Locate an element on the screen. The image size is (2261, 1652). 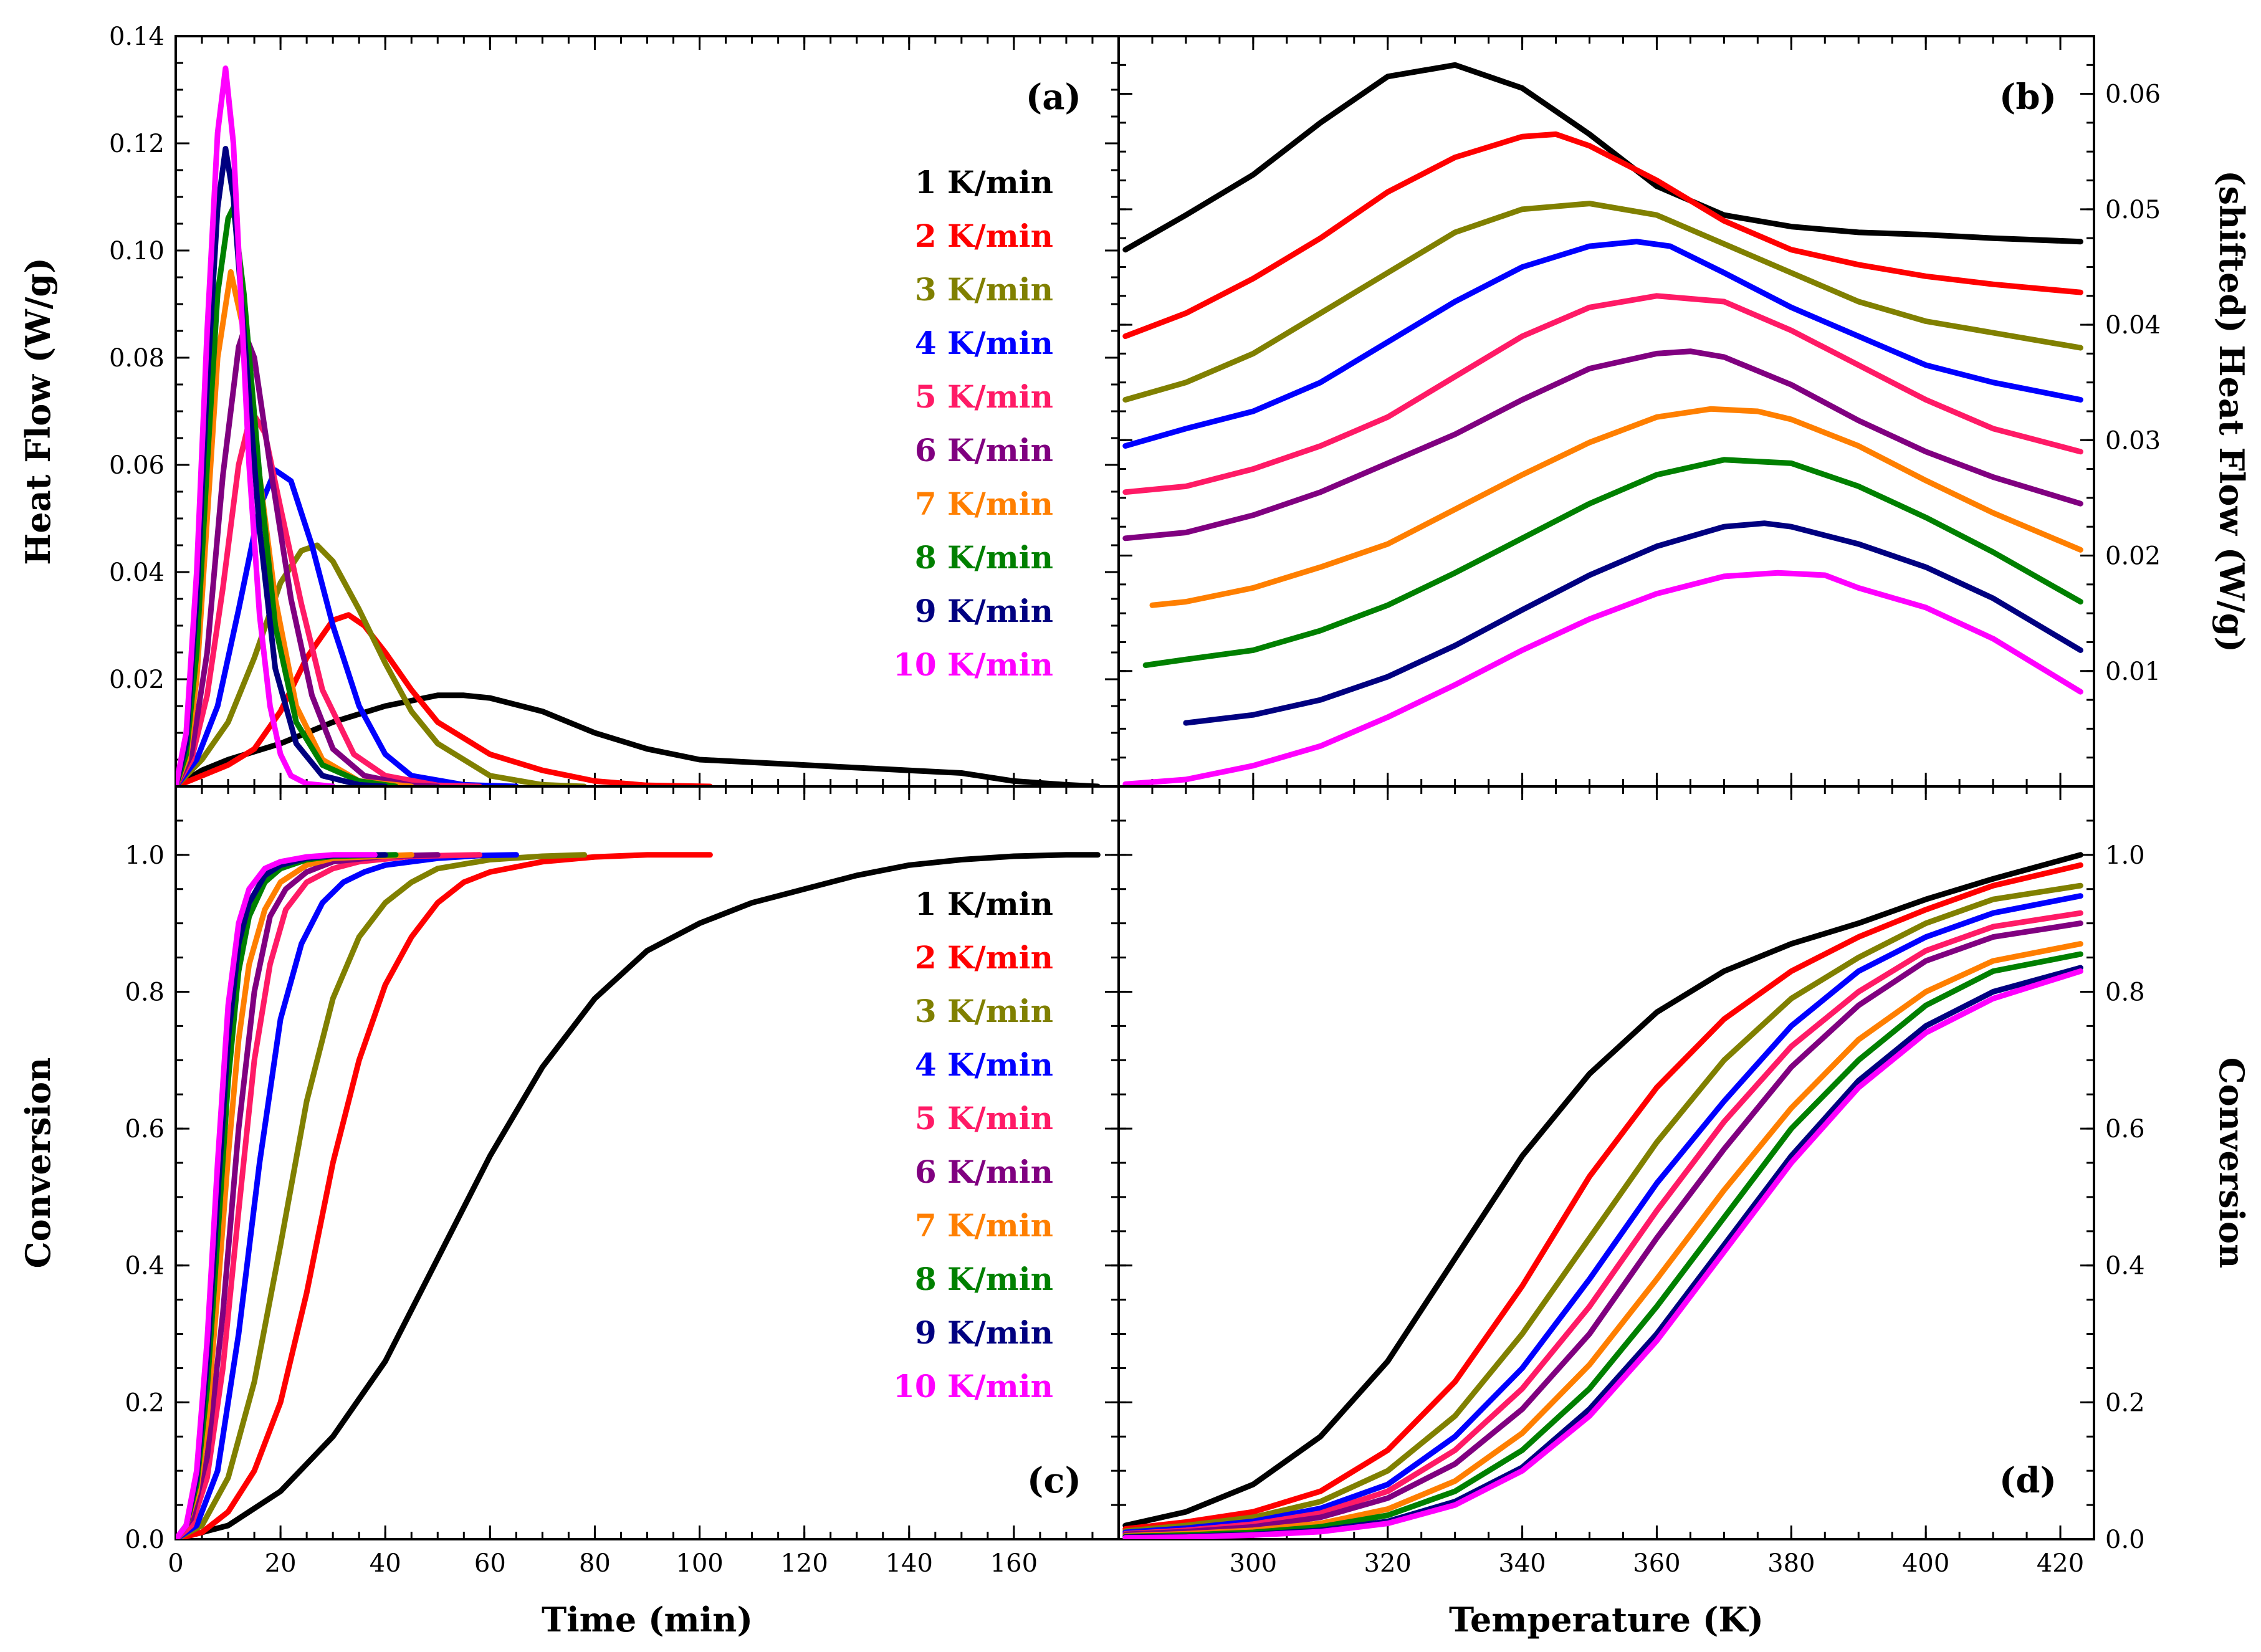
xtick-label: 300 is located at coordinates (1253, 1563).